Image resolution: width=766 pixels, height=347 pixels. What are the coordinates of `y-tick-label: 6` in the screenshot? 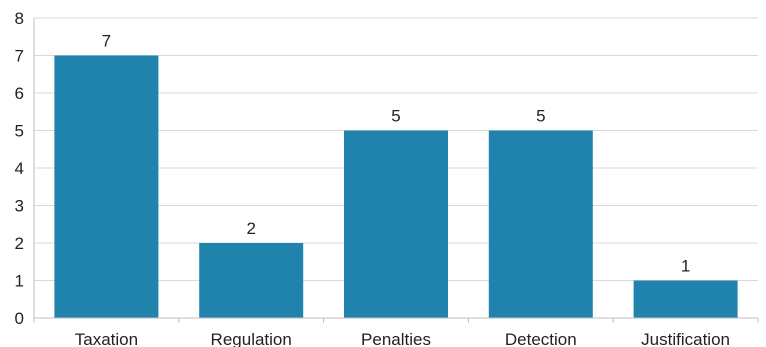 It's located at (19, 93).